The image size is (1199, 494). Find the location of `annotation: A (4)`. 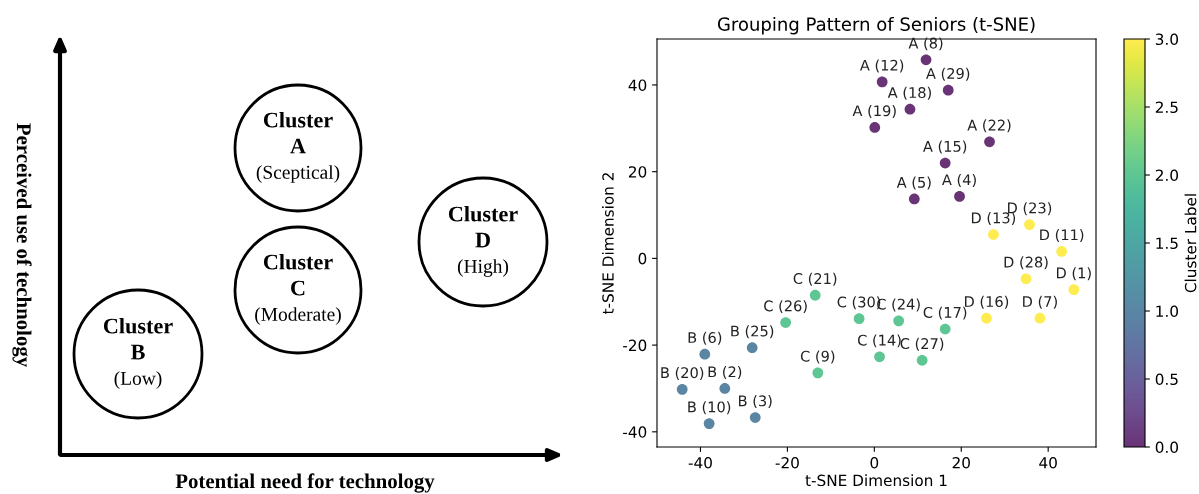

annotation: A (4) is located at coordinates (959, 180).